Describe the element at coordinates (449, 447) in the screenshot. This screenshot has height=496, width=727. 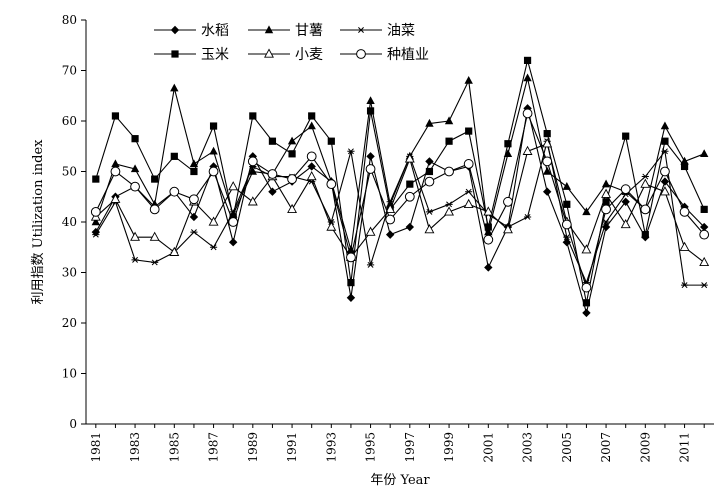
I see `x-tick-label: 1999` at that location.